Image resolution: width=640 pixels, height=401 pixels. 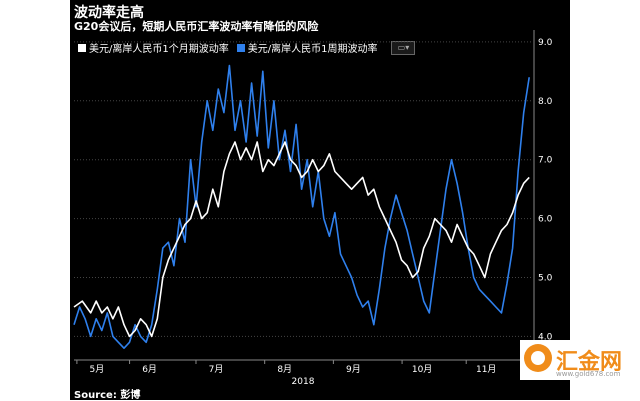 I want to click on x-tick-label: 8月, so click(x=284, y=369).